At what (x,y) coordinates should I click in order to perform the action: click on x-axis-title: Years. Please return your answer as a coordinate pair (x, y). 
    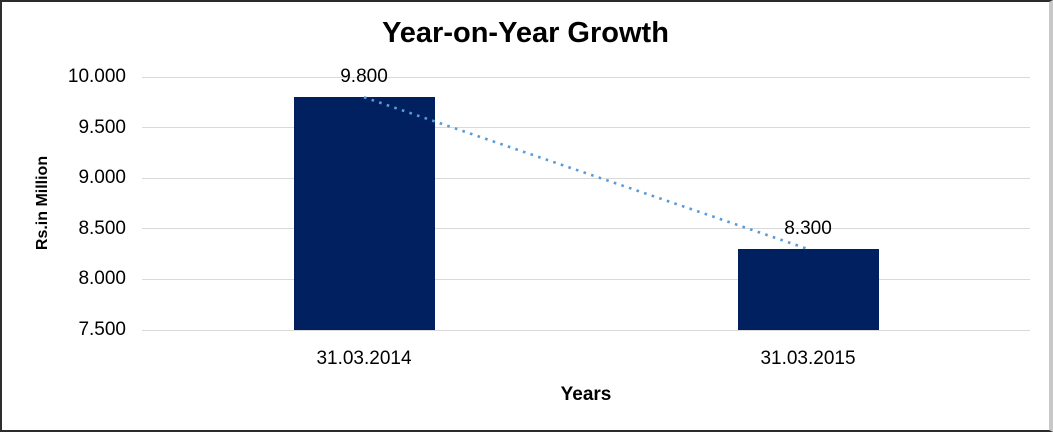
    Looking at the image, I should click on (586, 394).